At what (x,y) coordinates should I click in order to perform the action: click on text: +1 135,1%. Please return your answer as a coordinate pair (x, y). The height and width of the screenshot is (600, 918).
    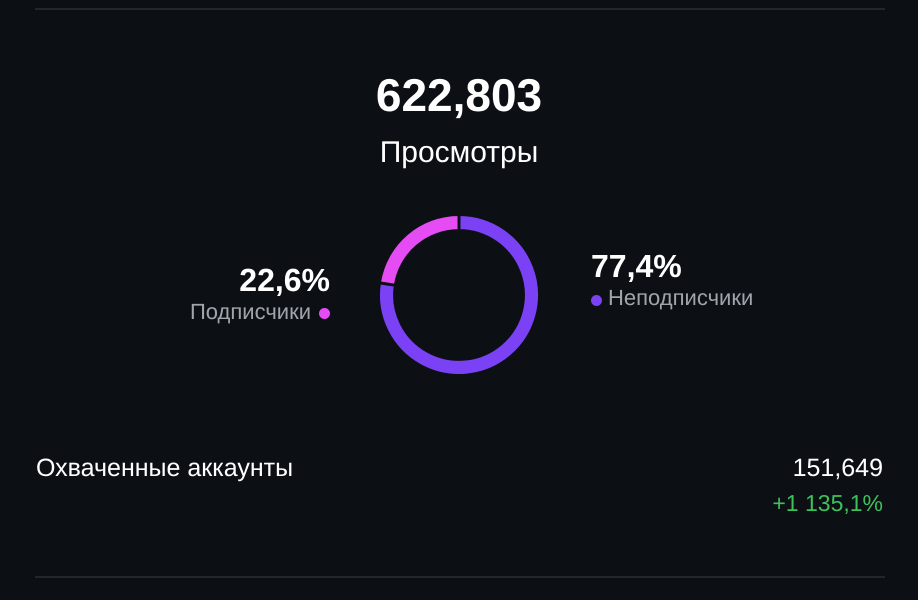
    Looking at the image, I should click on (827, 503).